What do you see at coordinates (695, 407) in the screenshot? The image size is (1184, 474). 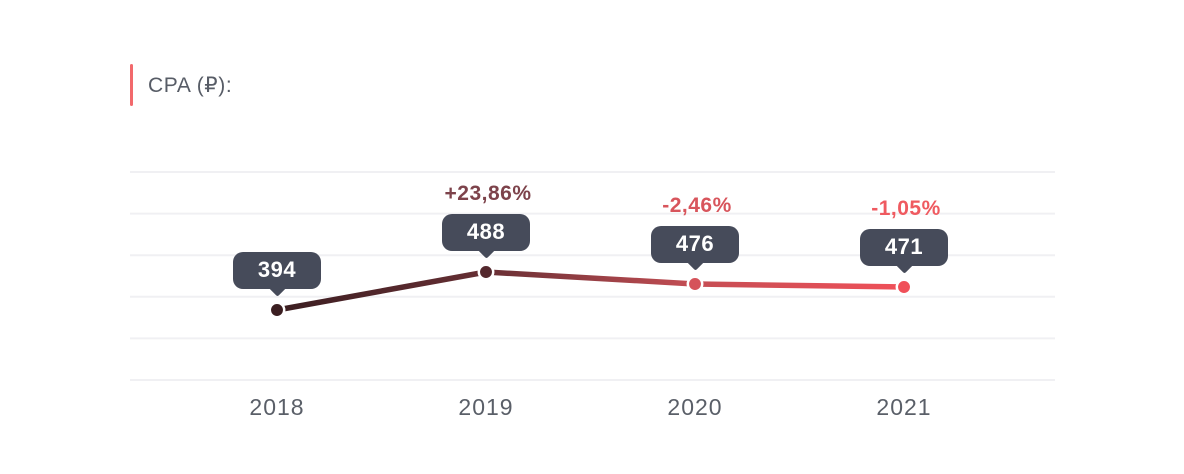 I see `x-axis-label-2020: 2020` at bounding box center [695, 407].